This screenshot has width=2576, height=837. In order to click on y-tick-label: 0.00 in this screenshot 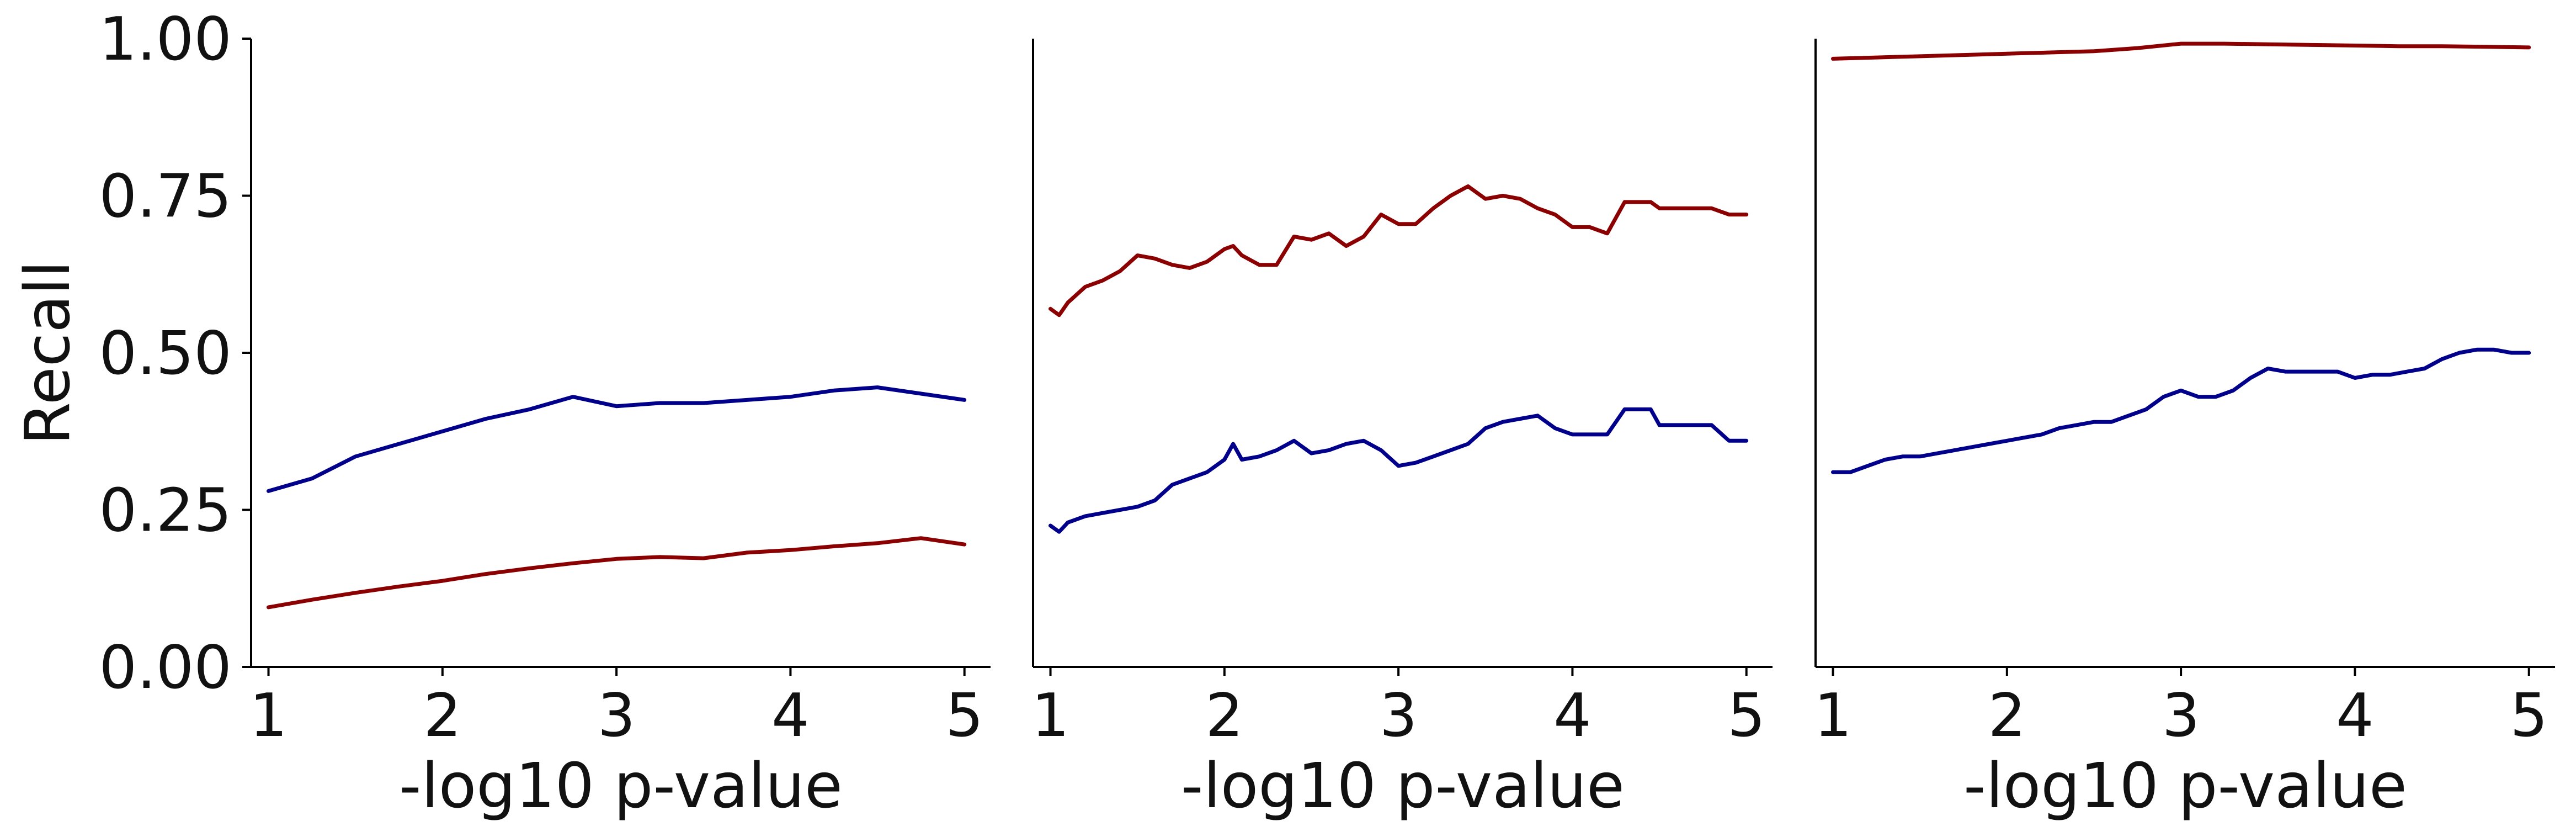, I will do `click(165, 667)`.